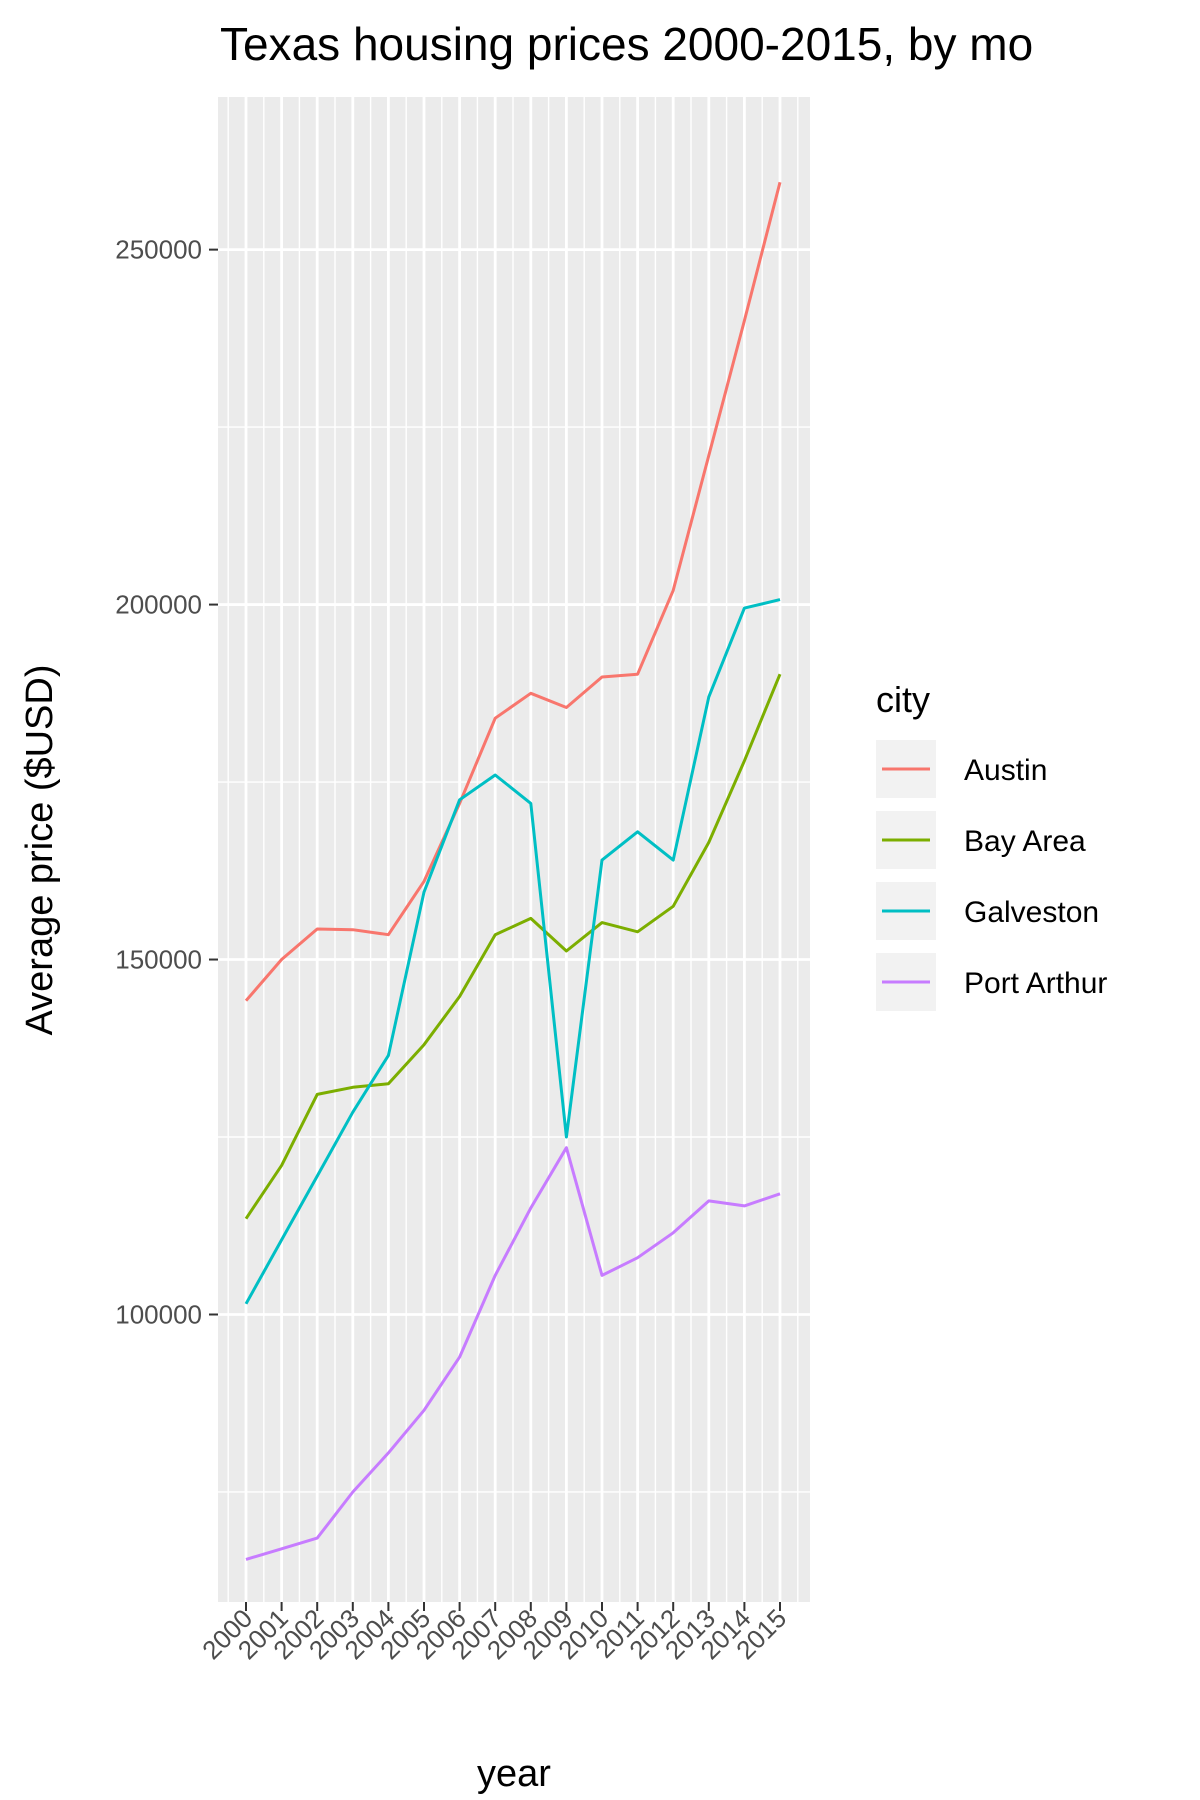 The height and width of the screenshot is (1800, 1200). I want to click on x-axis-title: year, so click(514, 1774).